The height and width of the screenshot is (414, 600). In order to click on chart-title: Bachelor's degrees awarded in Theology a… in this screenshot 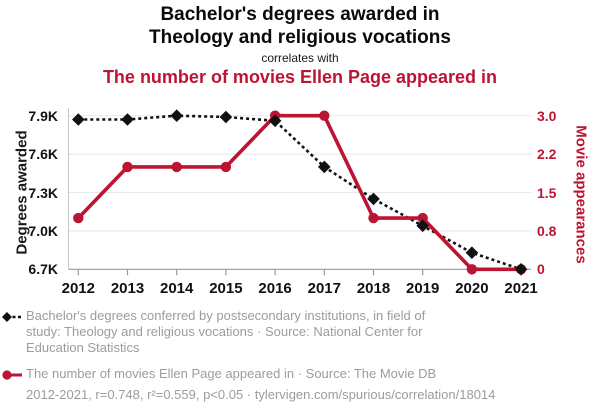, I will do `click(300, 26)`.